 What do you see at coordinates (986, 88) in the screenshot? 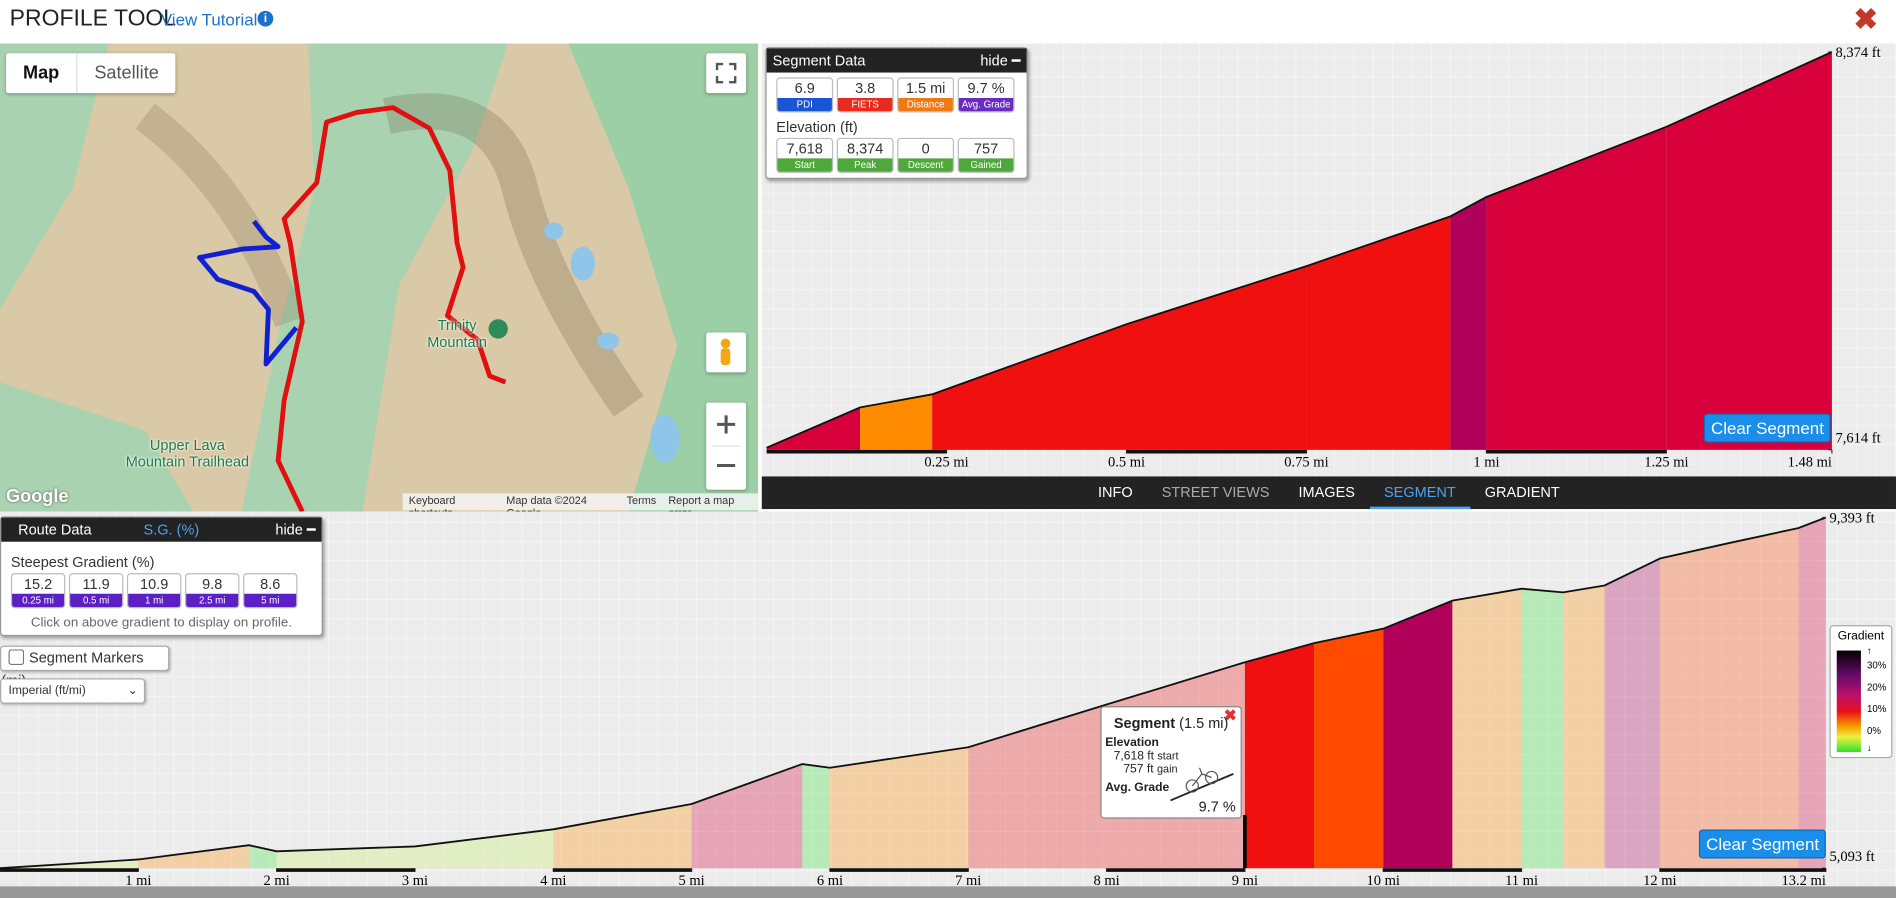
I see `stat-value: 9.7 %` at bounding box center [986, 88].